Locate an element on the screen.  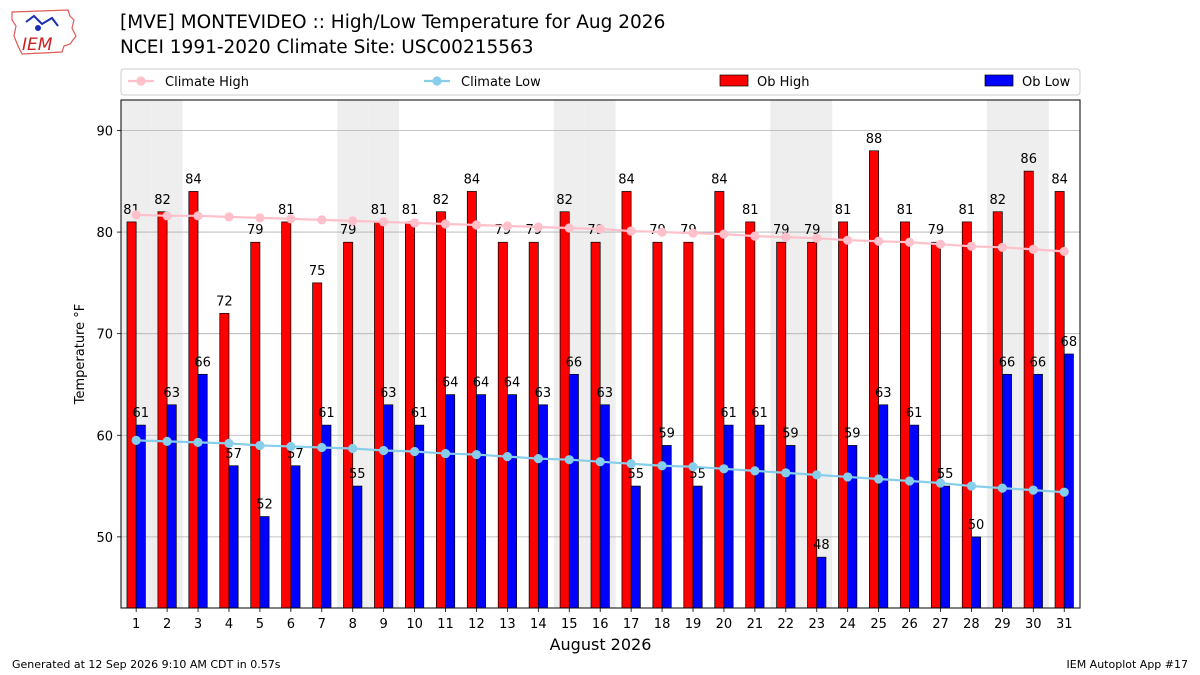
x-tick-label-18: 18 is located at coordinates (662, 624).